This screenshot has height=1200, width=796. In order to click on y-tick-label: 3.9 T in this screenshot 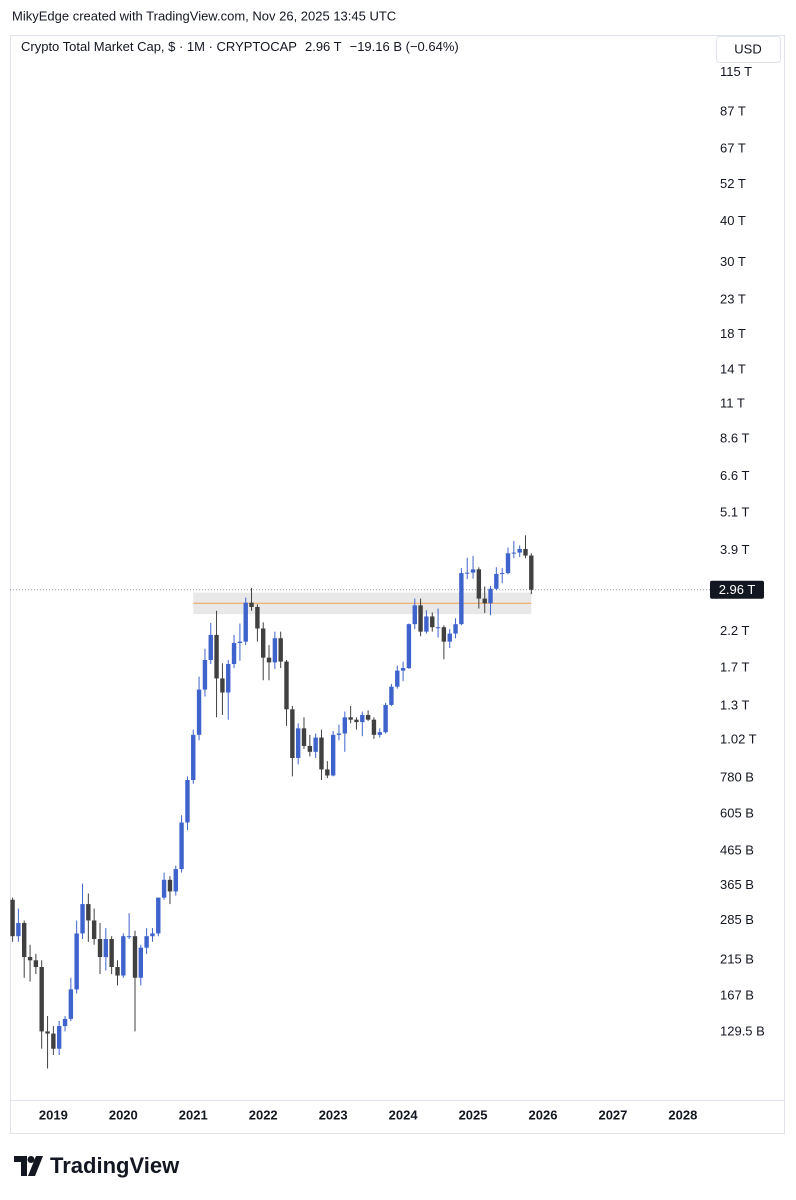, I will do `click(734, 549)`.